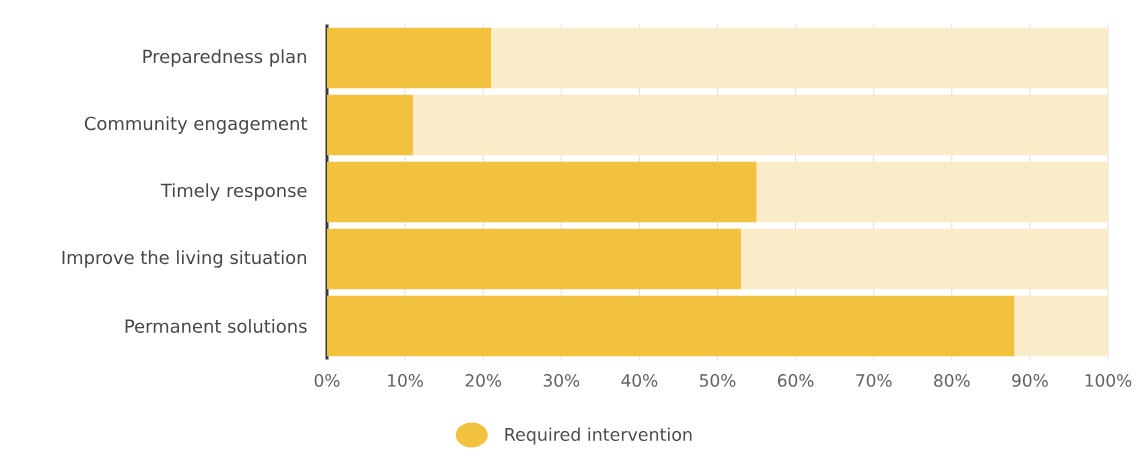 This screenshot has width=1139, height=463. What do you see at coordinates (327, 380) in the screenshot?
I see `x-tick-label: 0%` at bounding box center [327, 380].